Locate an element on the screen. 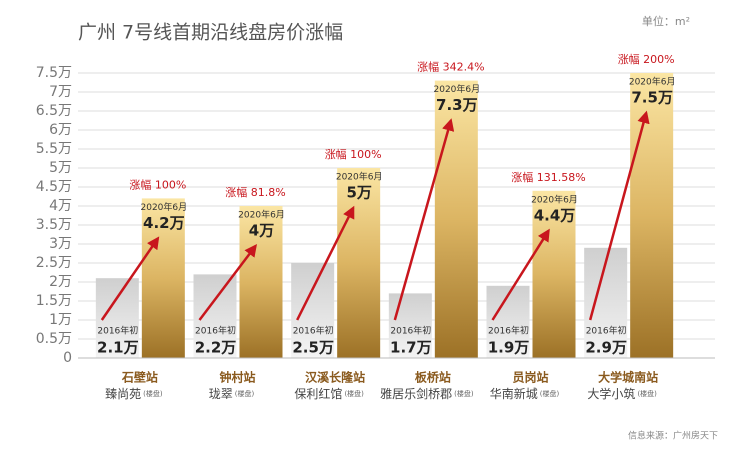 The width and height of the screenshot is (740, 450). y-tick-label: 6万 is located at coordinates (60, 130).